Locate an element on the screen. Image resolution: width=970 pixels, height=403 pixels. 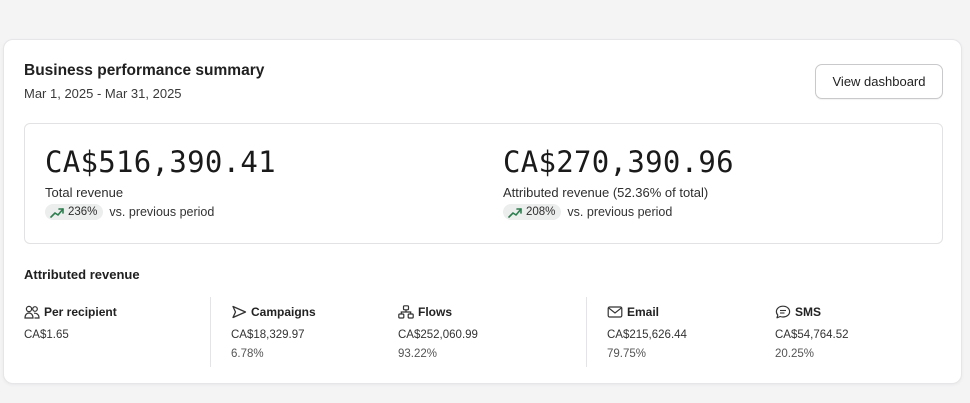
sms-icon is located at coordinates (783, 312).